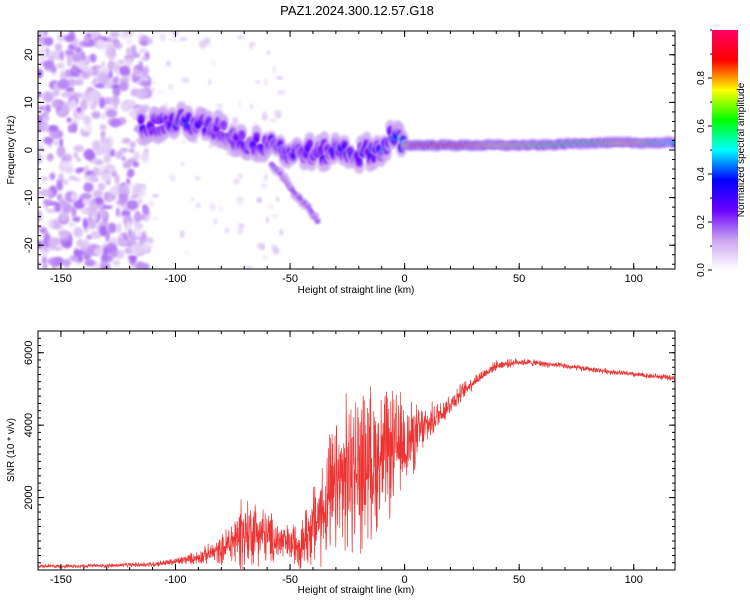  Describe the element at coordinates (725, 150) in the screenshot. I see `colorbar-gradient` at that location.